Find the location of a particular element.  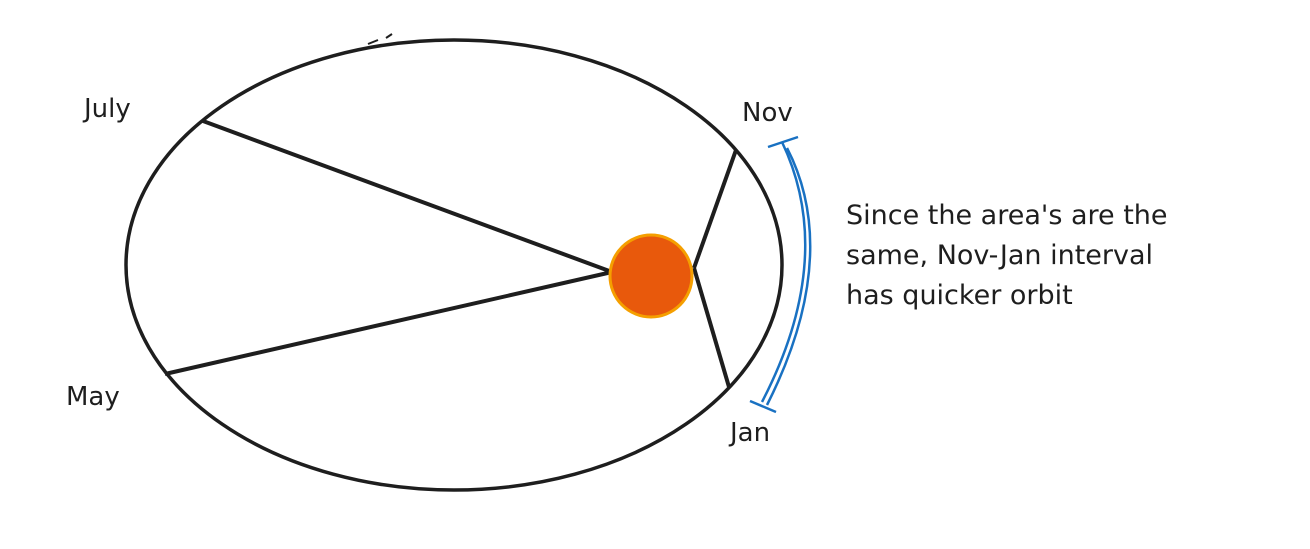

sun is located at coordinates (651, 276).